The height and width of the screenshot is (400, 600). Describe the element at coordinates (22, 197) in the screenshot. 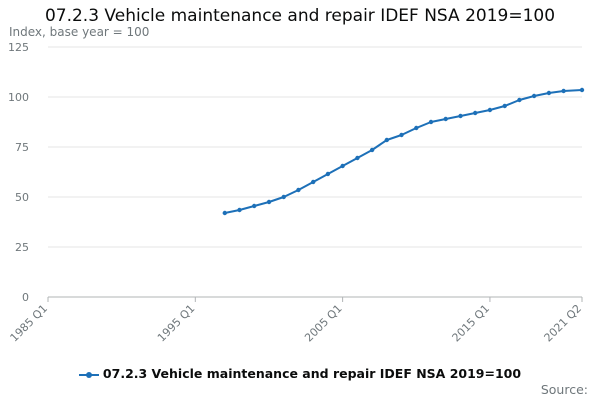

I see `y-tick-label: 50` at that location.